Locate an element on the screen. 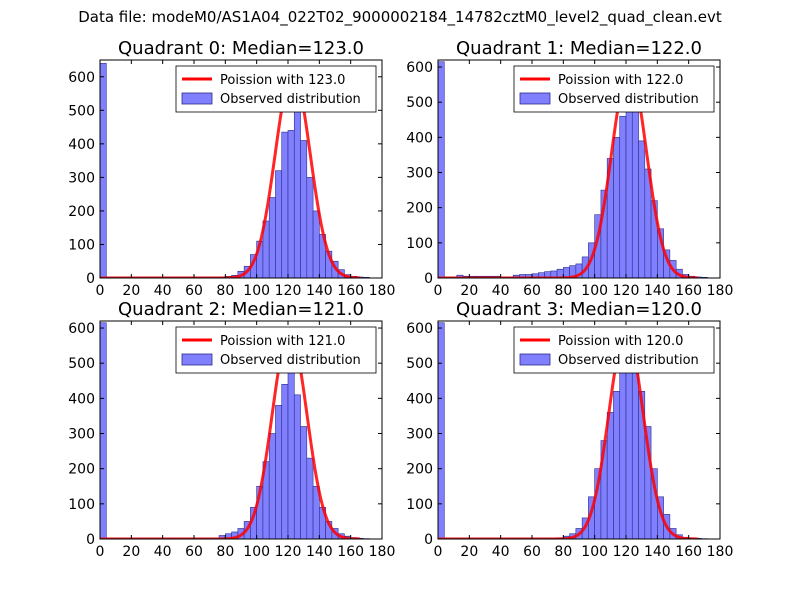  quadrant-1-title: Quadrant 1: Median=122.0 is located at coordinates (579, 48).